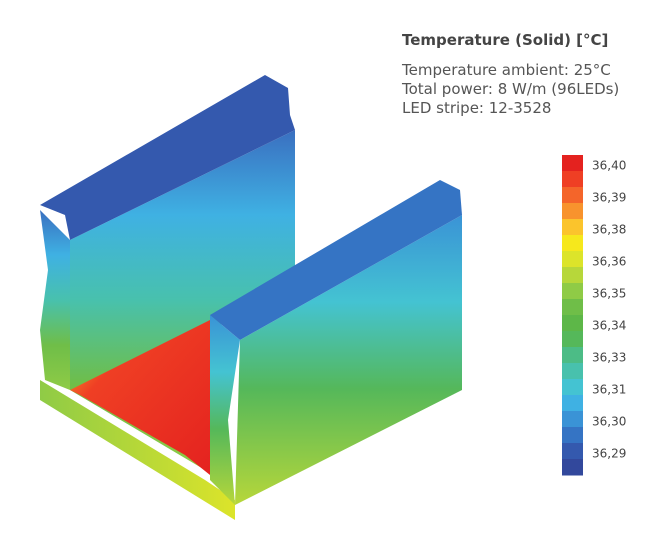 The height and width of the screenshot is (535, 670). I want to click on legend-label: 36,38, so click(609, 230).